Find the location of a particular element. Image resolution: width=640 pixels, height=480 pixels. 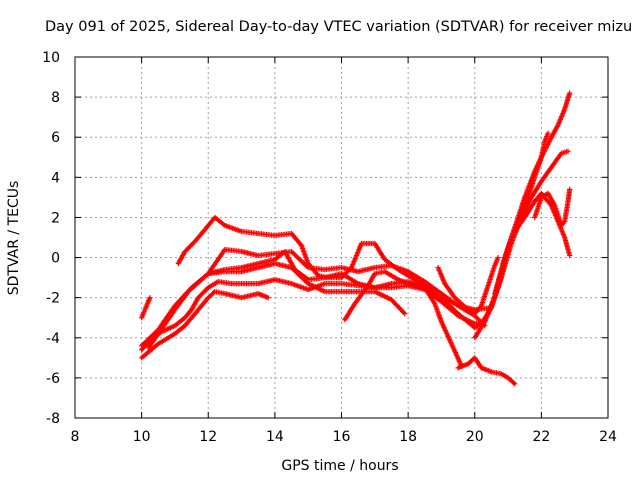

y-tick-label: -8 is located at coordinates (53, 419).